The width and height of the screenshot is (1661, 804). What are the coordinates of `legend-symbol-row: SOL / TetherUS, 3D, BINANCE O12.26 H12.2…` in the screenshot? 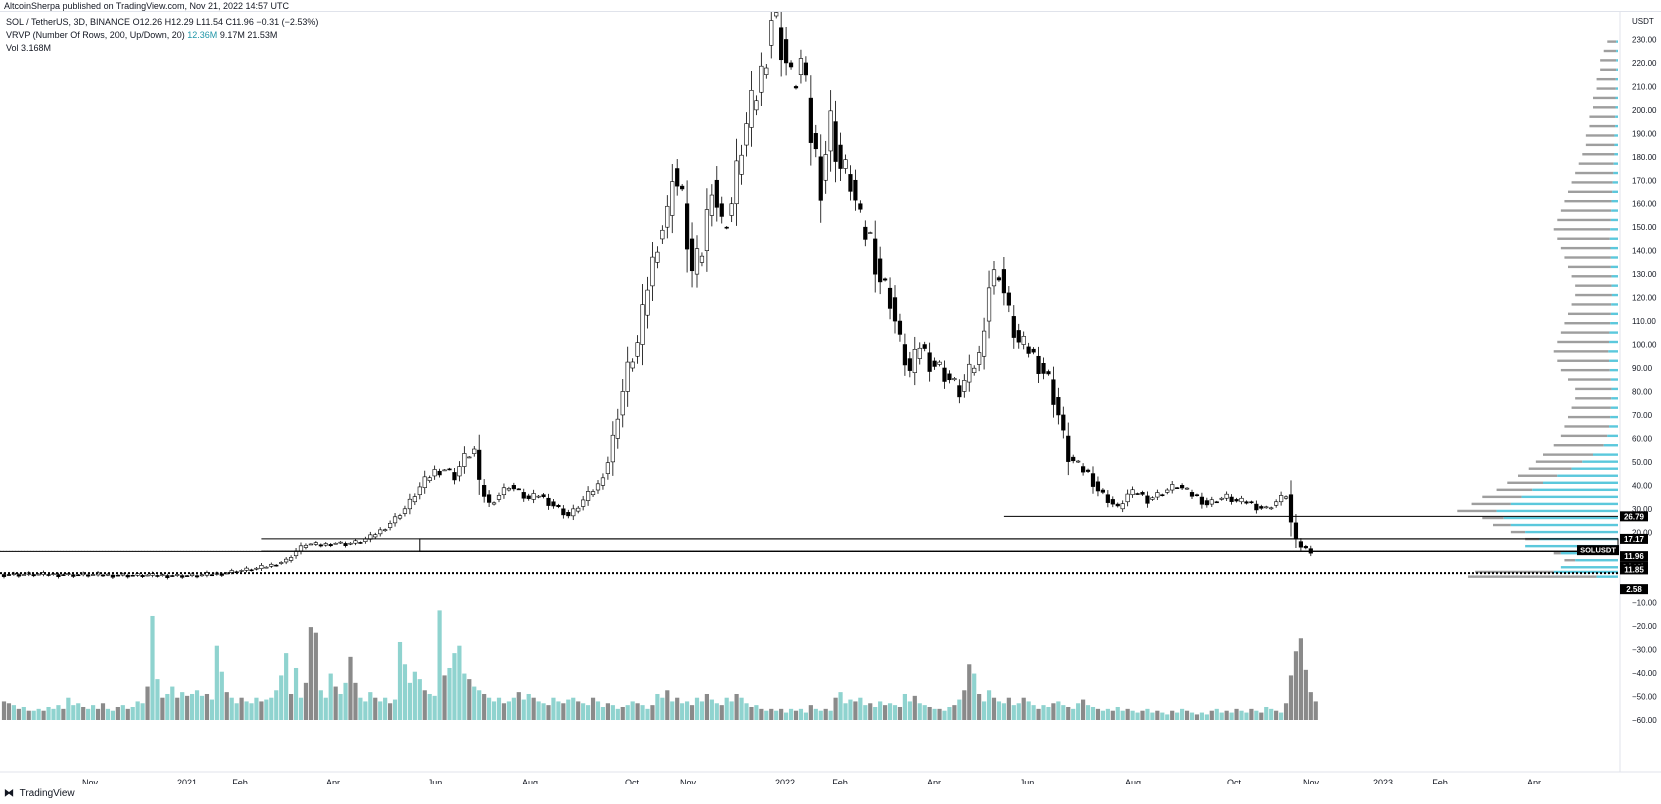 It's located at (162, 22).